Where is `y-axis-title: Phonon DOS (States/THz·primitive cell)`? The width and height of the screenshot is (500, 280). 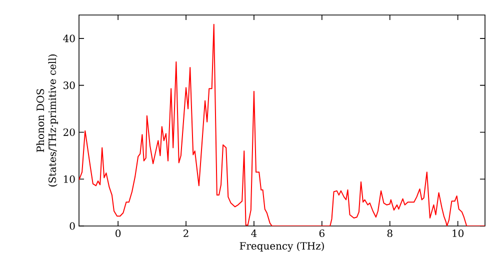 y-axis-title: Phonon DOS (States/THz·primitive cell) is located at coordinates (47, 120).